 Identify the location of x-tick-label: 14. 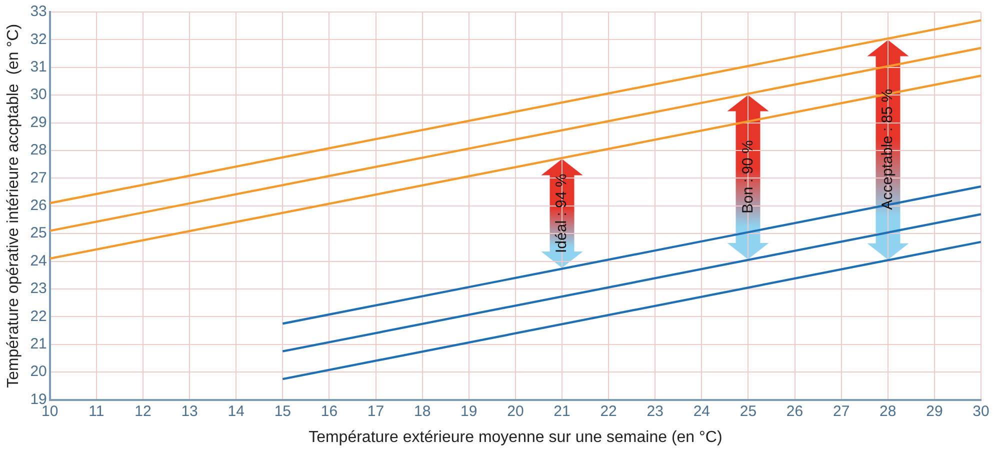
(236, 411).